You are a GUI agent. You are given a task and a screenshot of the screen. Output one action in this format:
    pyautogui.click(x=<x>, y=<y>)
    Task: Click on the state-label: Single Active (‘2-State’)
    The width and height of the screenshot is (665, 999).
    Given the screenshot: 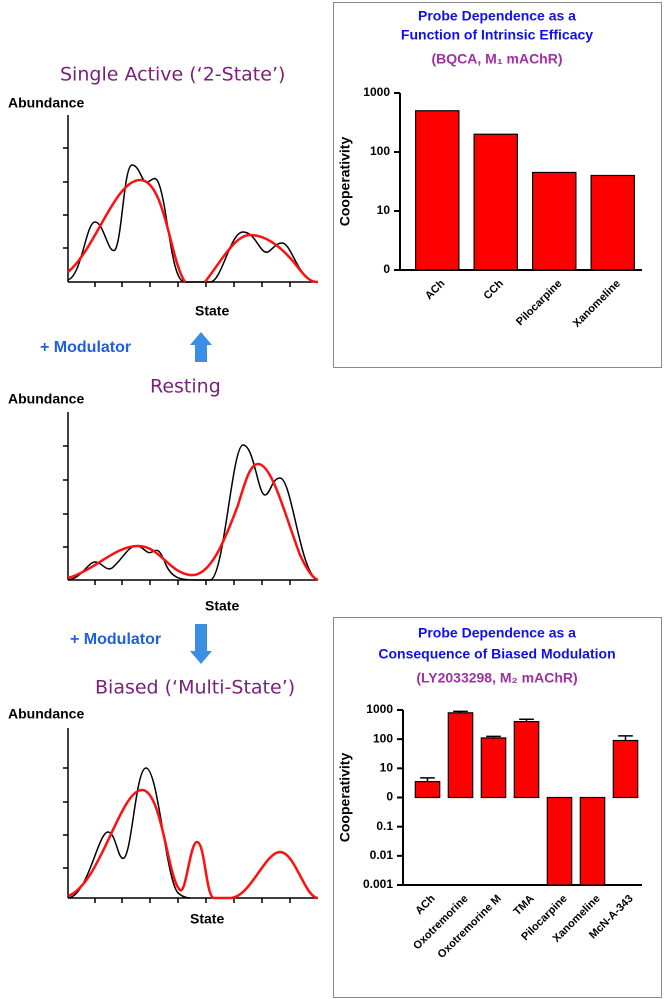 What is the action you would take?
    pyautogui.click(x=172, y=75)
    